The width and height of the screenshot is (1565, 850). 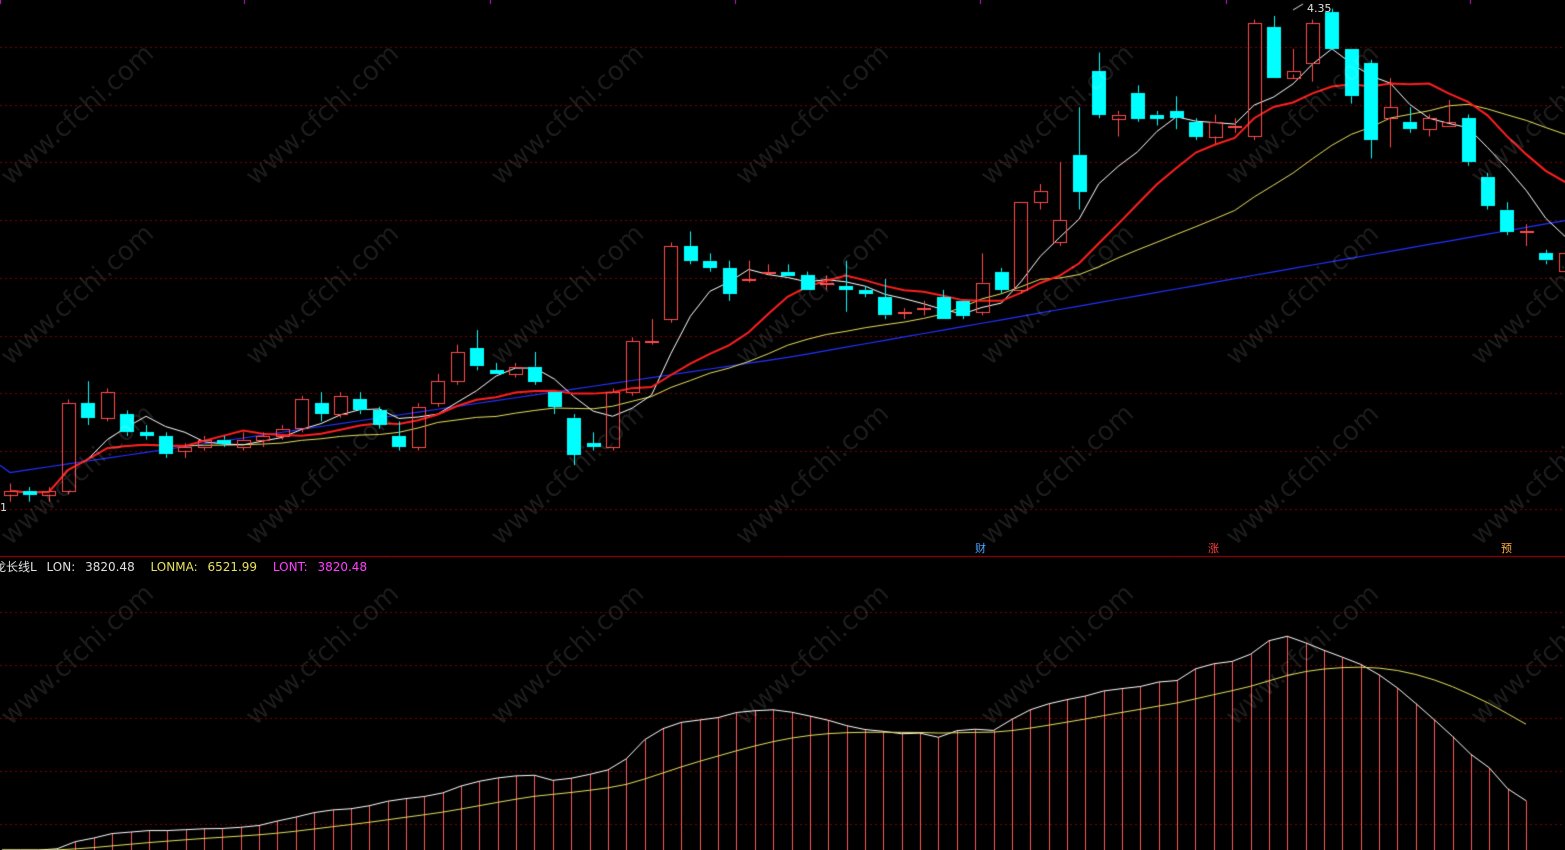 I want to click on lont-value: 3820.48, so click(x=342, y=567).